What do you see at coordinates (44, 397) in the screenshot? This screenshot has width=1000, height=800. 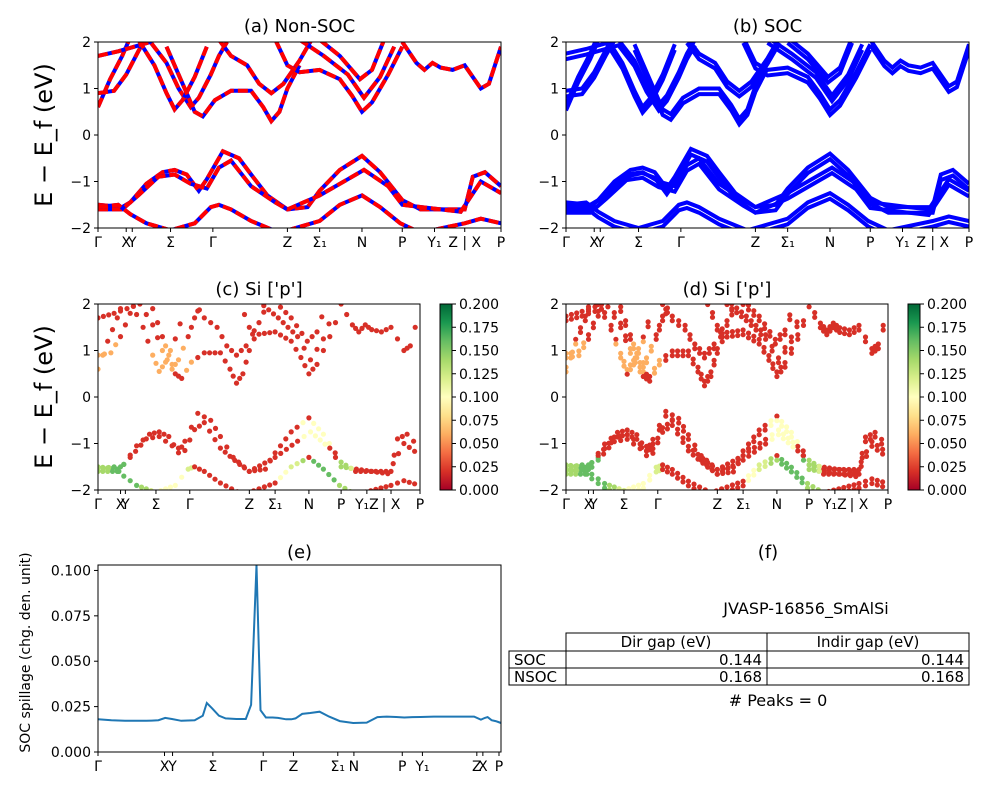 I see `panel-c-ylabel: E − E_f (eV)` at bounding box center [44, 397].